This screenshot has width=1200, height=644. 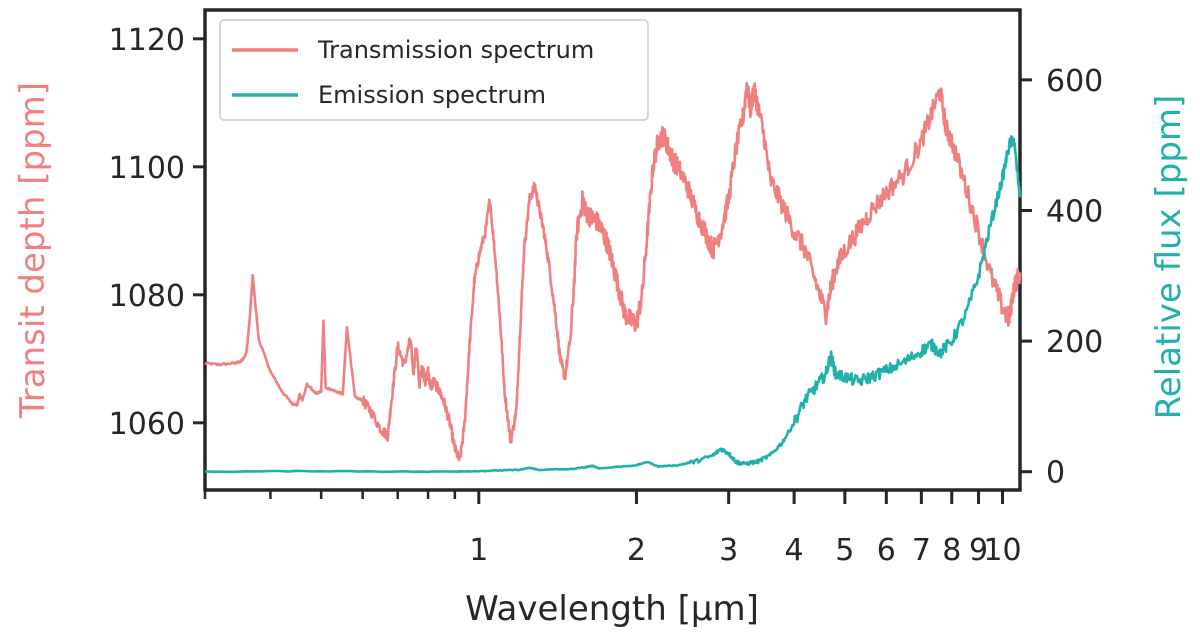 What do you see at coordinates (794, 550) in the screenshot?
I see `x-tick-label: 4` at bounding box center [794, 550].